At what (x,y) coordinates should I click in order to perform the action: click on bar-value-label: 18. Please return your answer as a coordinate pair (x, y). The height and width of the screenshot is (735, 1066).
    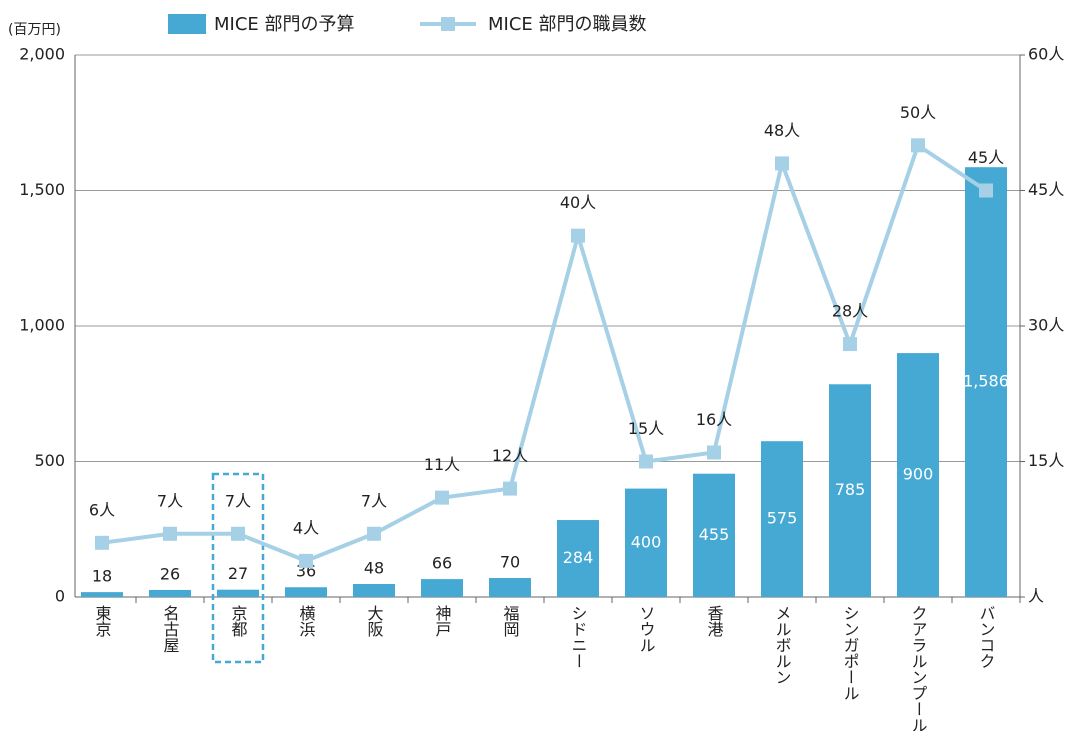
    Looking at the image, I should click on (102, 576).